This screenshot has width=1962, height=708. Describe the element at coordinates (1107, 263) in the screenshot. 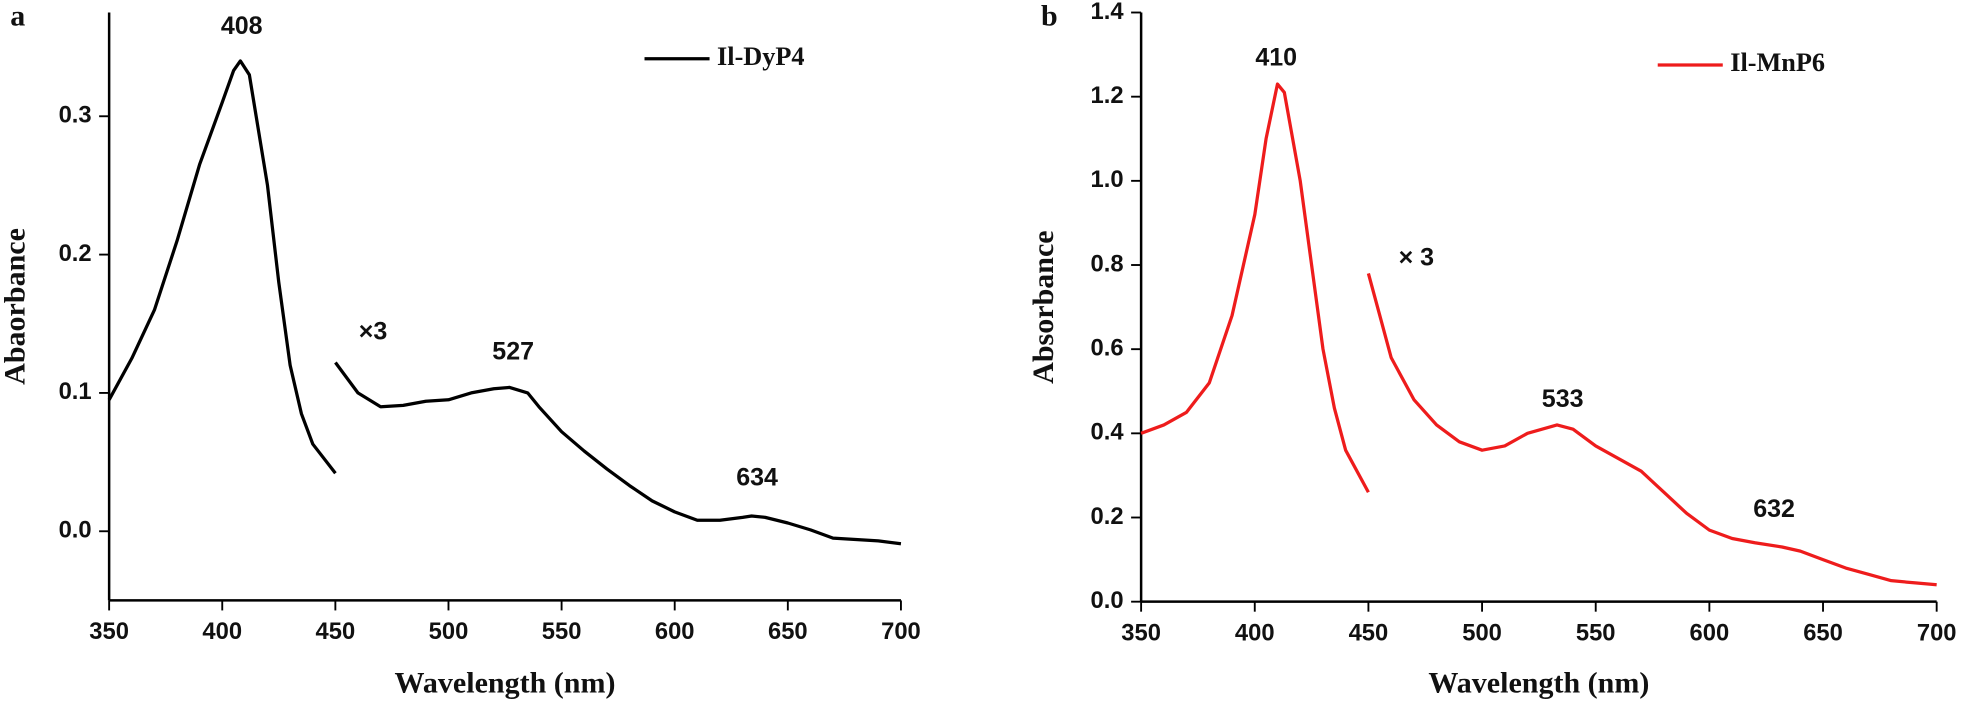

I see `y-tick-label: 0.8` at that location.